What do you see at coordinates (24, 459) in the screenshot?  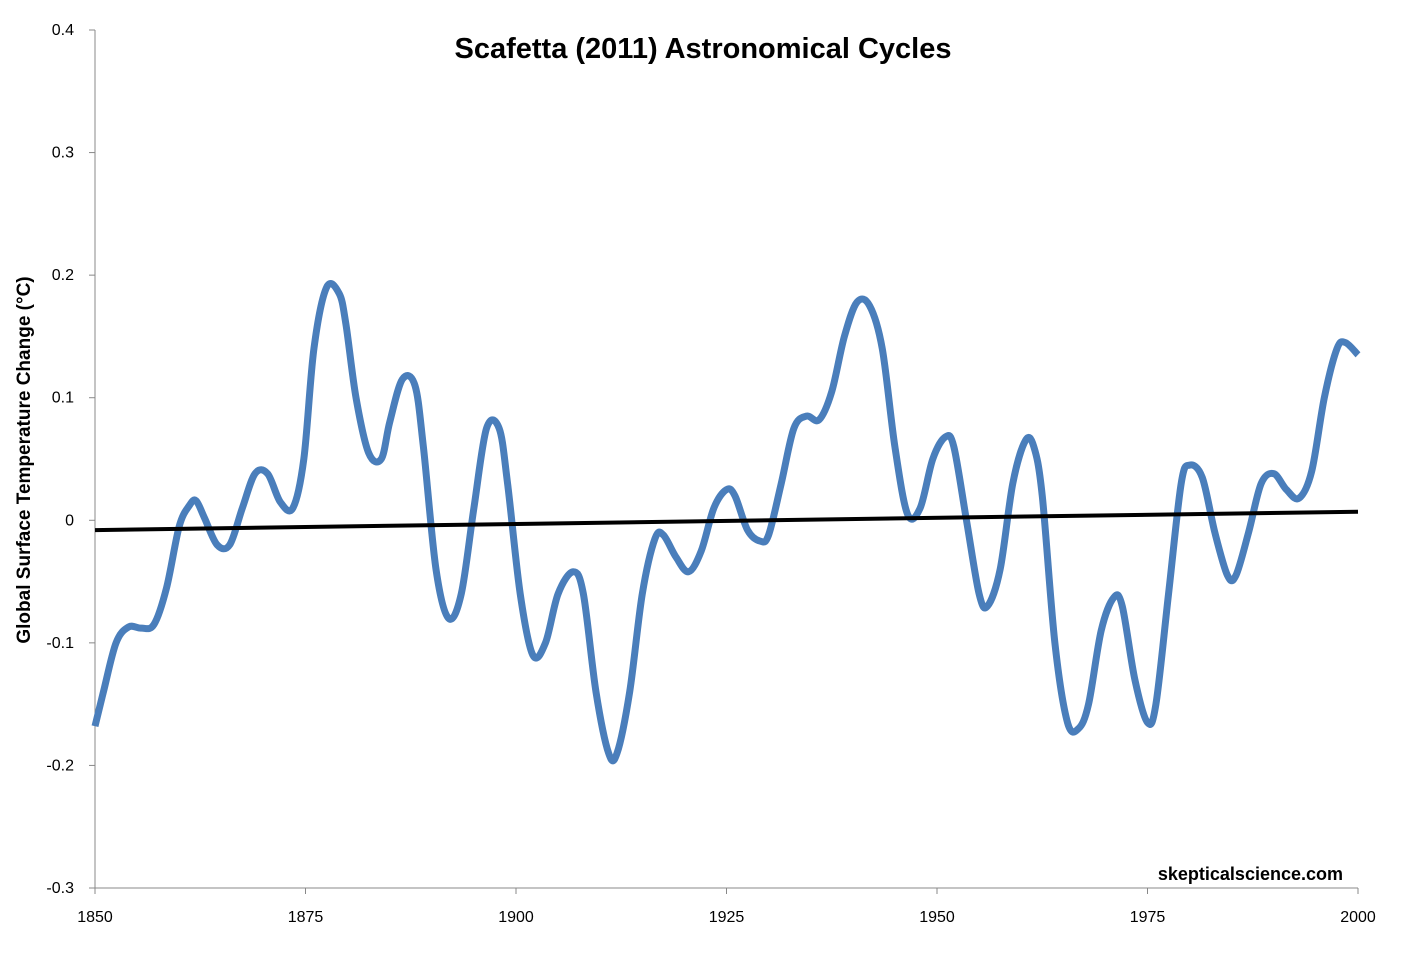 I see `y-axis-label: Global Surface Temperature Change (°C)` at bounding box center [24, 459].